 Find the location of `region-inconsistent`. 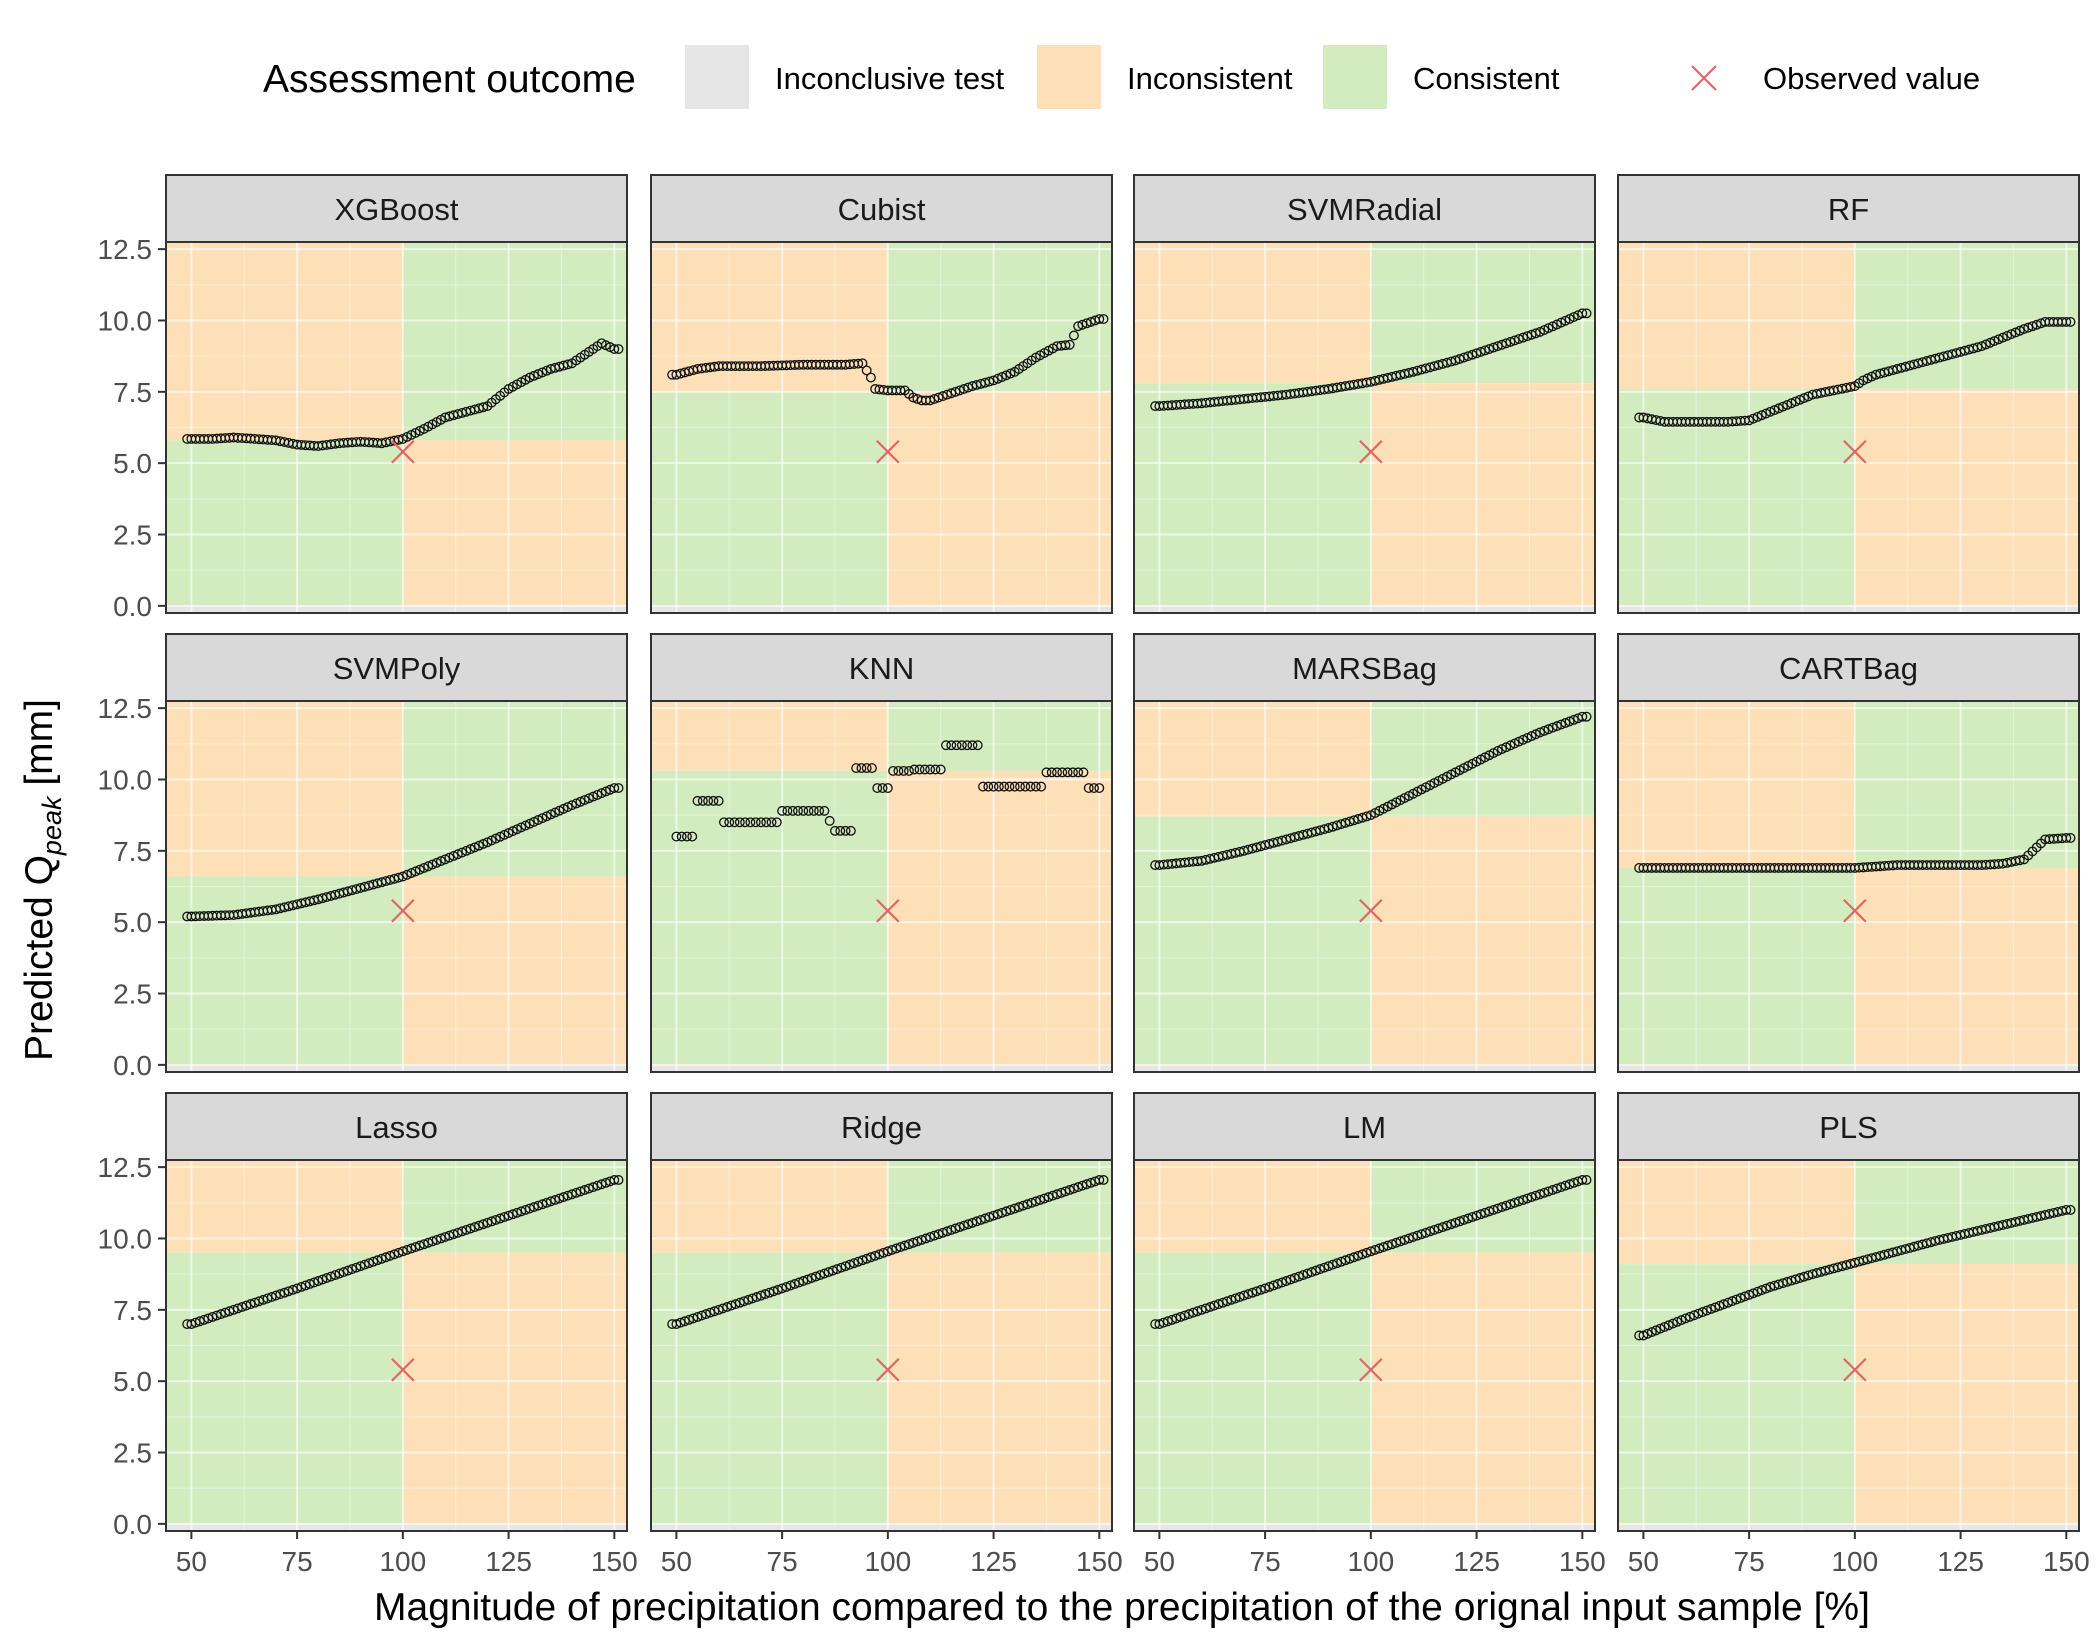

region-inconsistent is located at coordinates (1736, 315).